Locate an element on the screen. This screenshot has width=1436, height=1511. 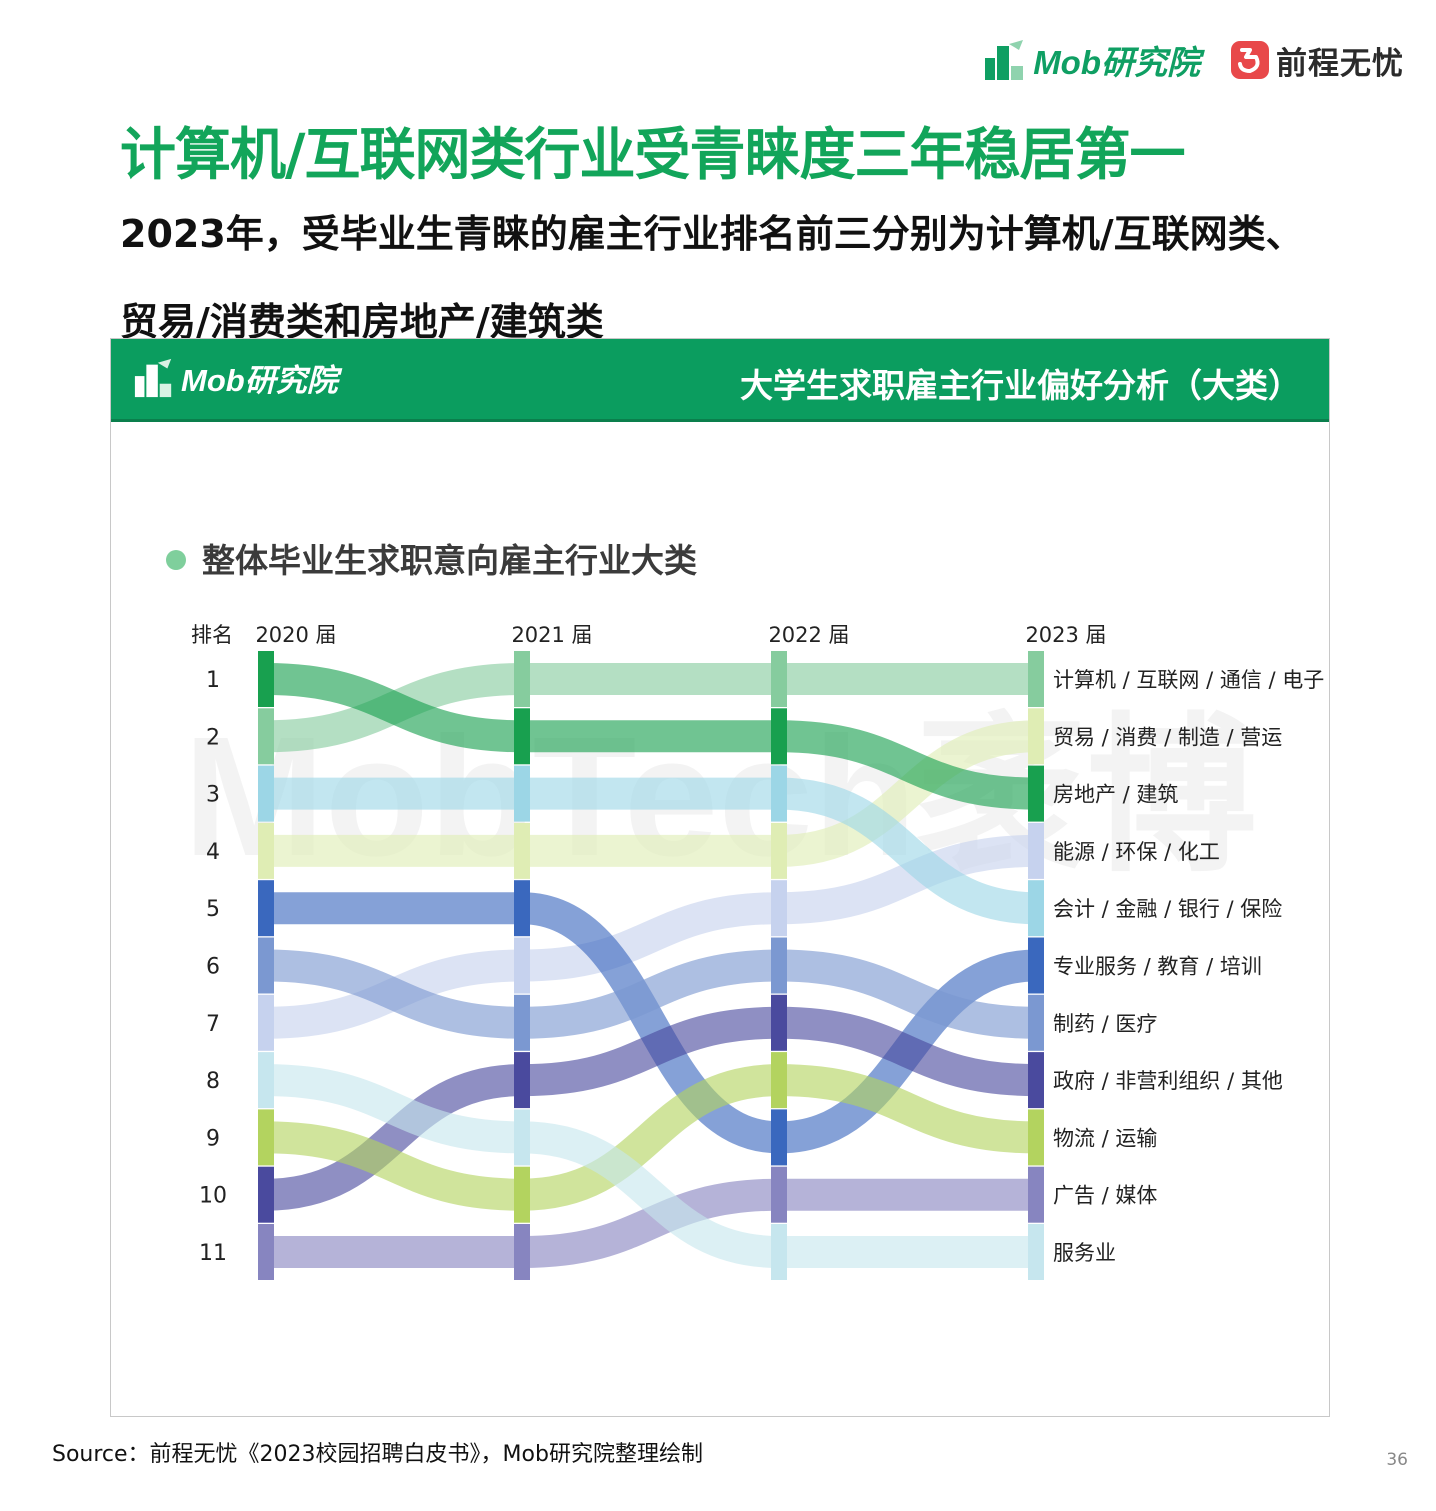
series-label: 能源 / 环保 / 化工 is located at coordinates (1136, 852).